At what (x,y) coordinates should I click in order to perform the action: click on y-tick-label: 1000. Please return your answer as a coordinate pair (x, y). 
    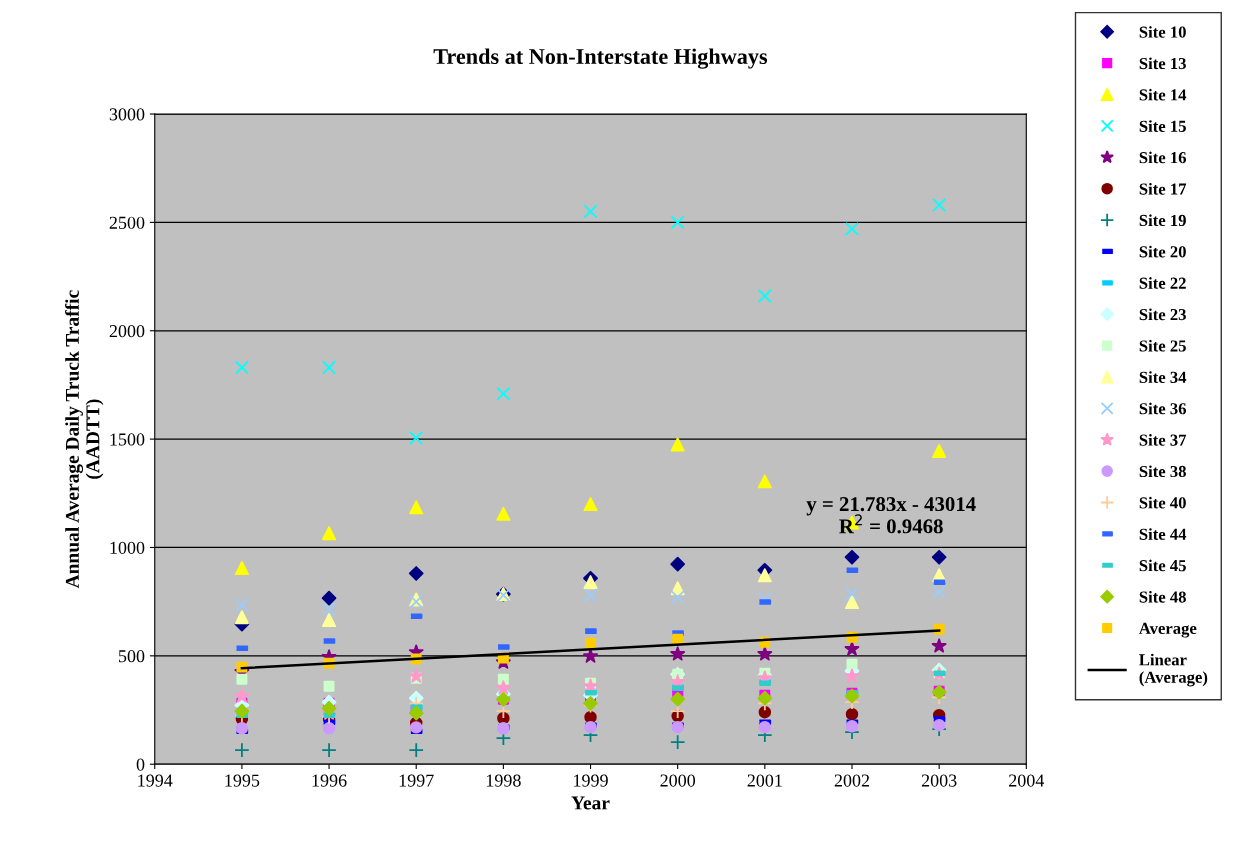
    Looking at the image, I should click on (127, 547).